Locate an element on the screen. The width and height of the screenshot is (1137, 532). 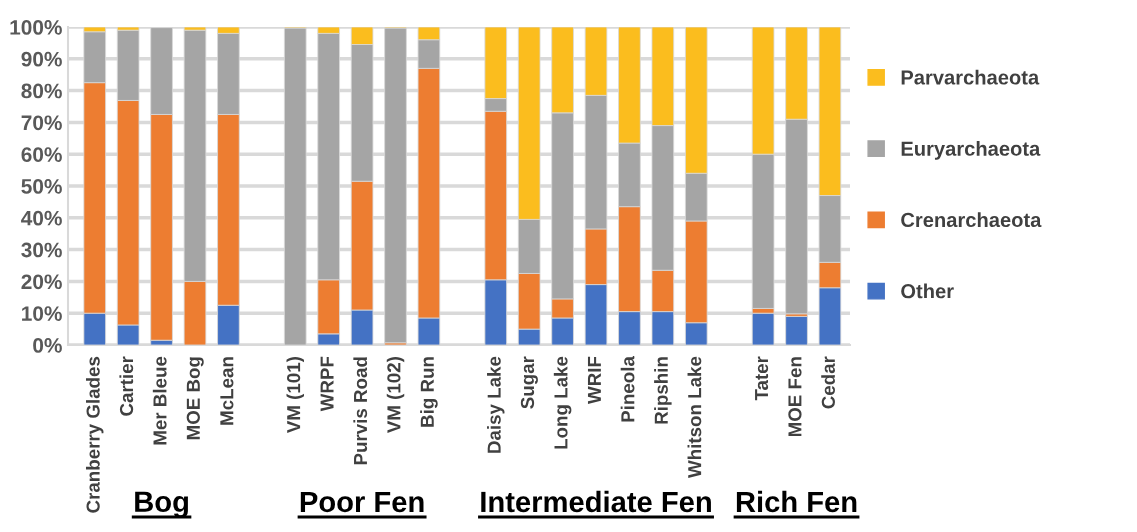
legend-label: Parvarchaeota is located at coordinates (970, 77).